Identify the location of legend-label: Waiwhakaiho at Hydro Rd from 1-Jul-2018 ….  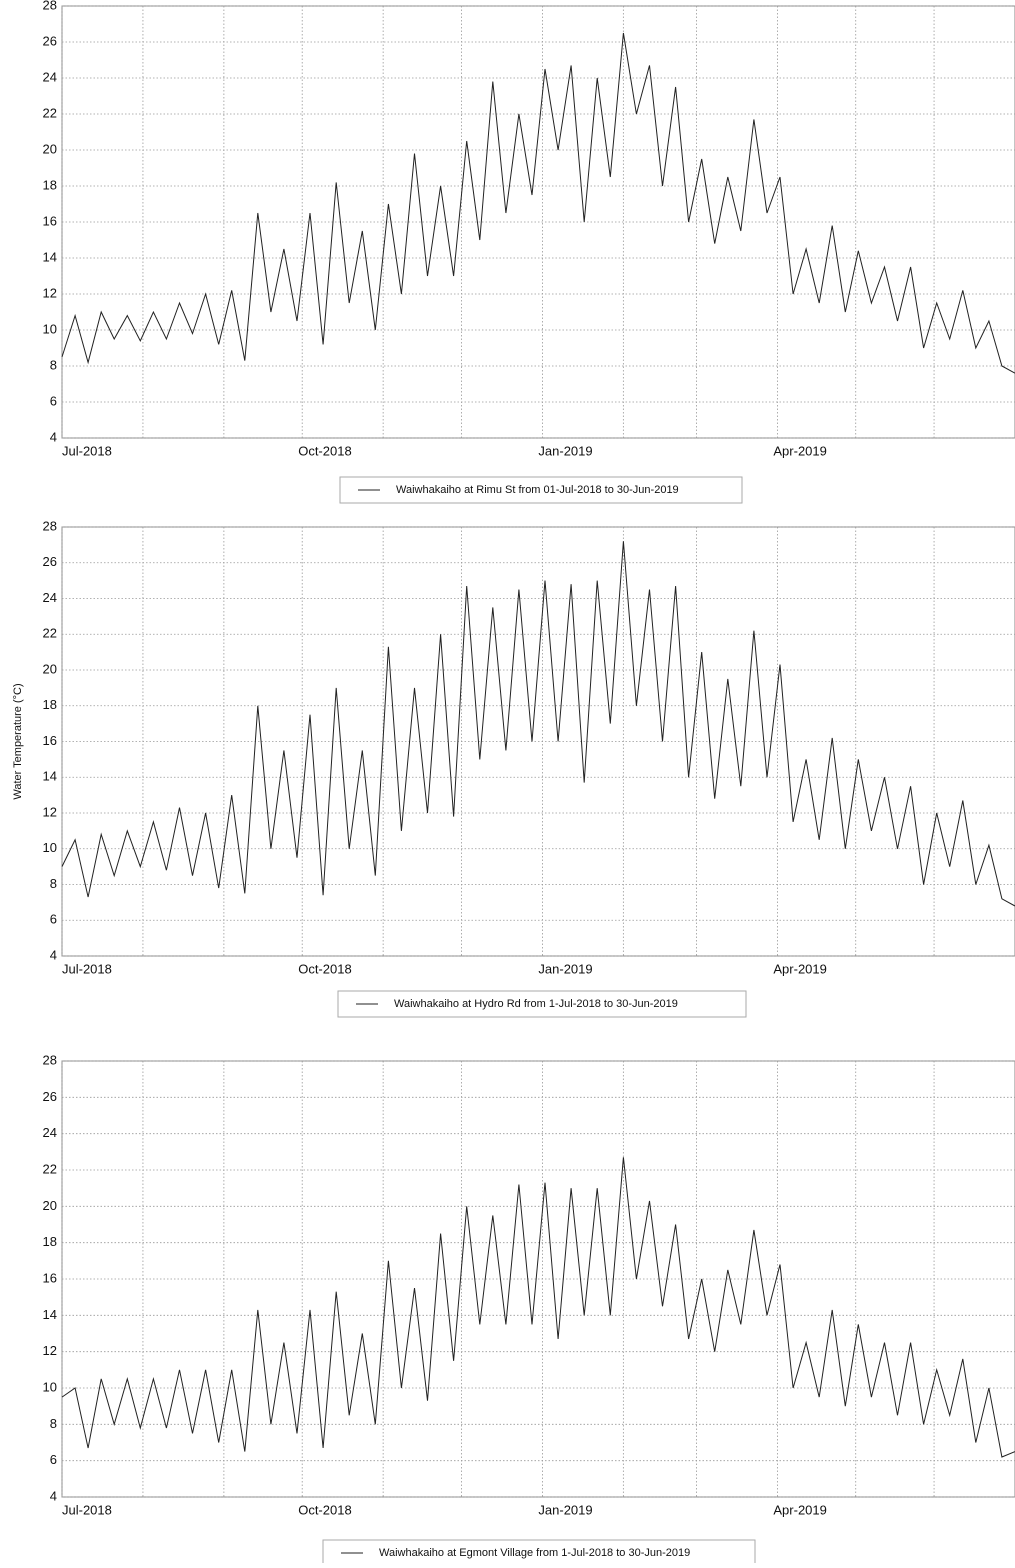
(536, 1004).